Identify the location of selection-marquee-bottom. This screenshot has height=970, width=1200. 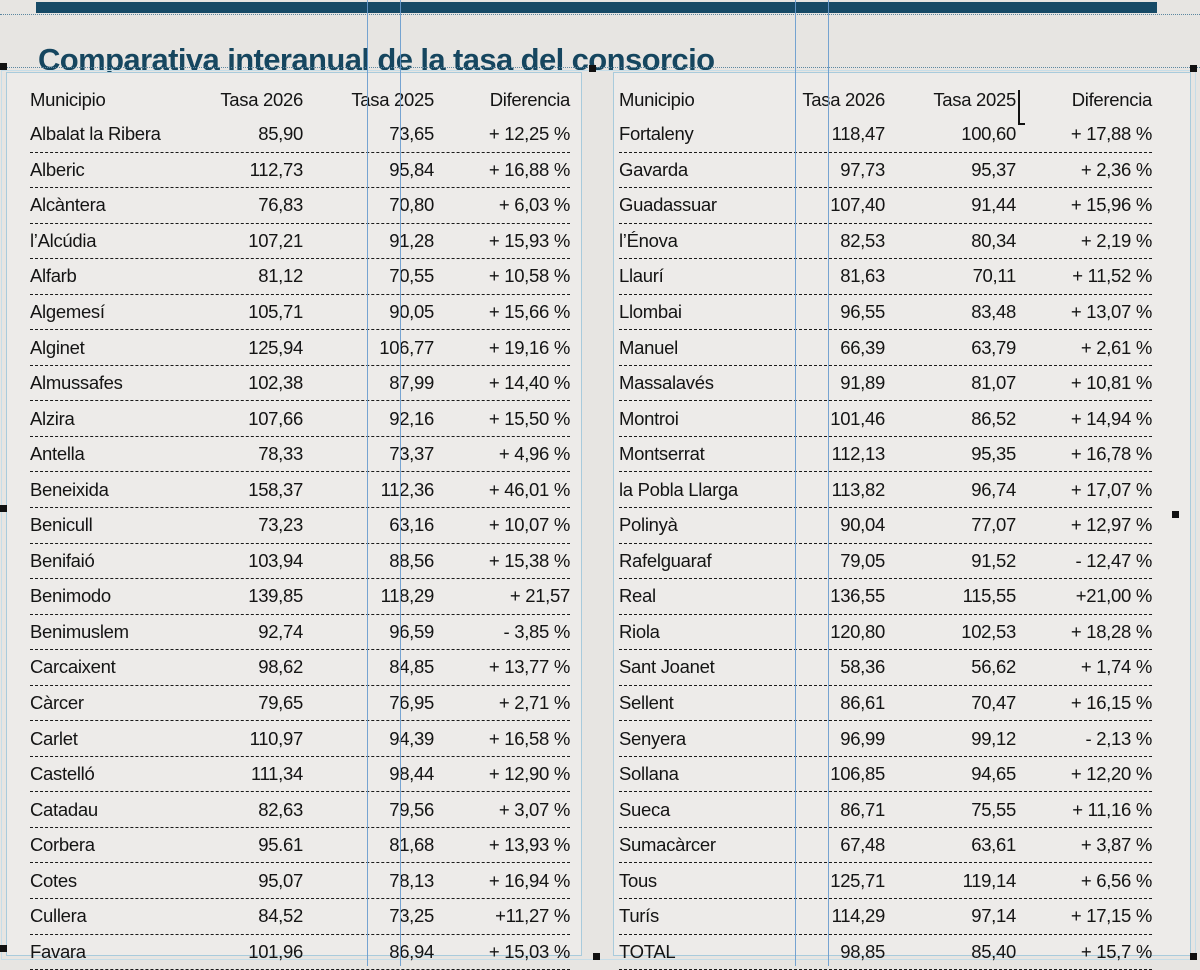
(600, 67).